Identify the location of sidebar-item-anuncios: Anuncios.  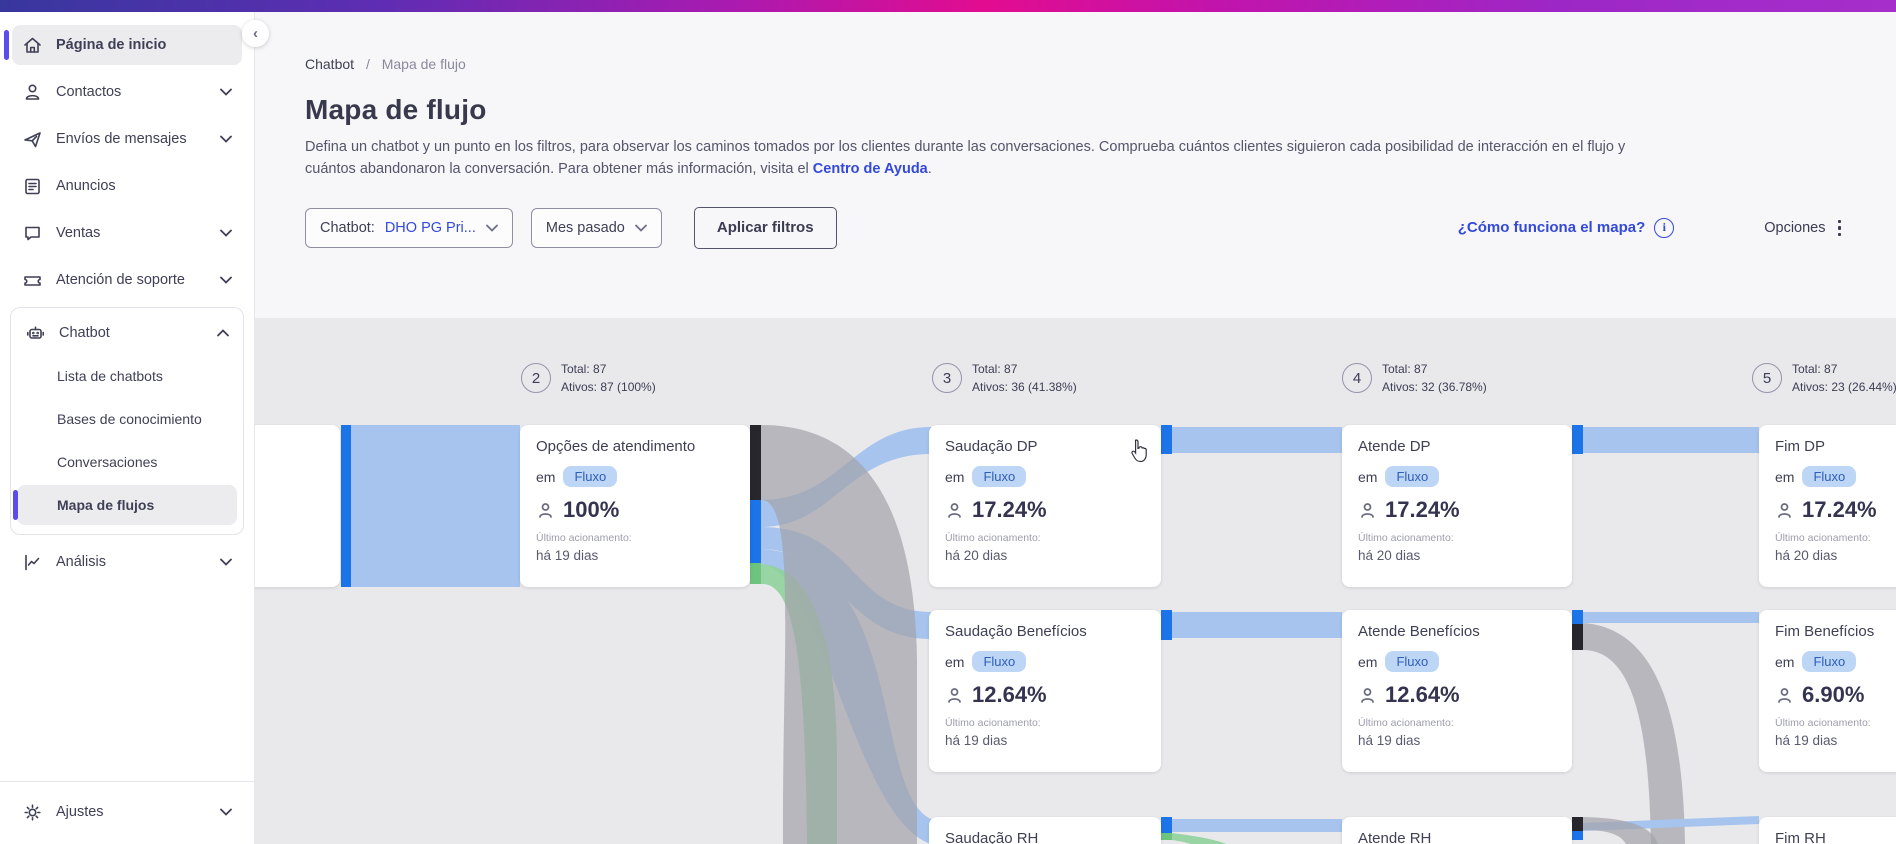
(127, 186).